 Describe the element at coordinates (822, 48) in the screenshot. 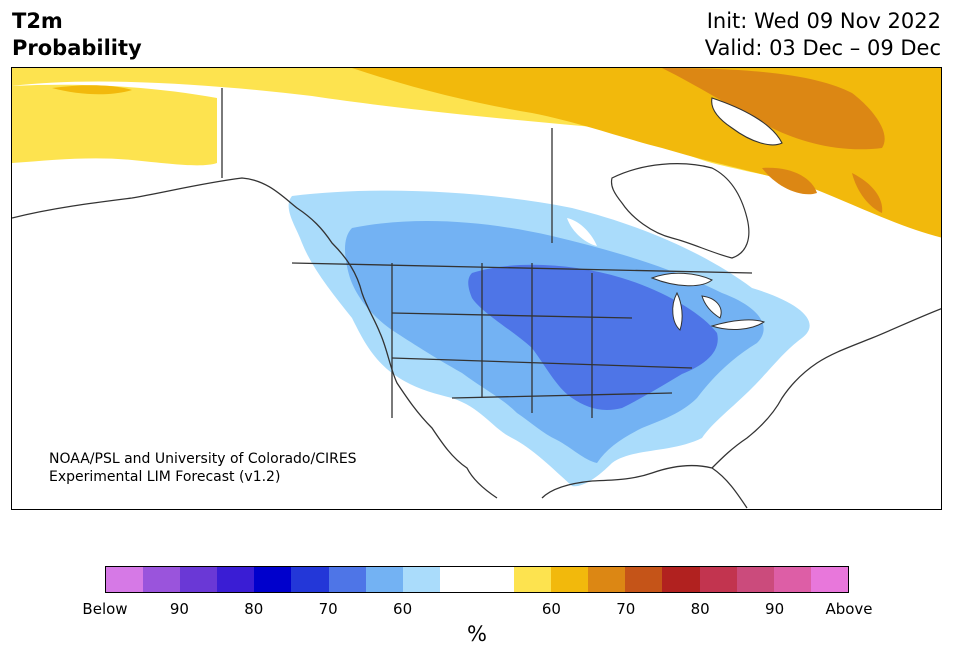

I see `valid-date: Valid: 03 Dec – 09 Dec` at that location.